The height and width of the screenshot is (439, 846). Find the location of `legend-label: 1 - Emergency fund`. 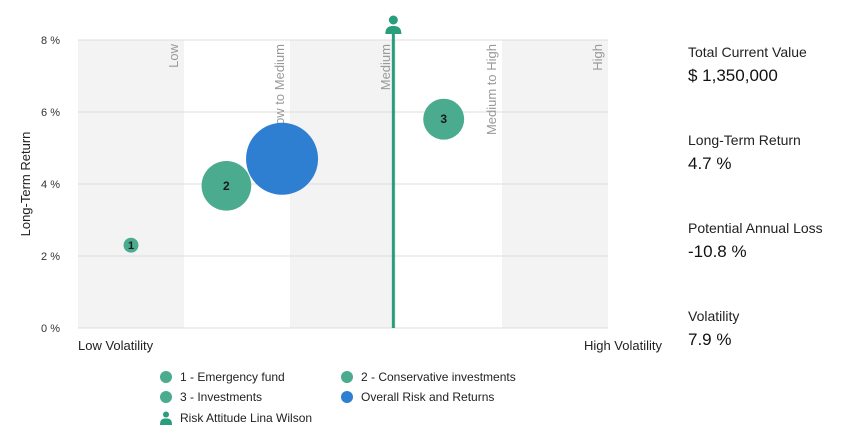

legend-label: 1 - Emergency fund is located at coordinates (232, 377).